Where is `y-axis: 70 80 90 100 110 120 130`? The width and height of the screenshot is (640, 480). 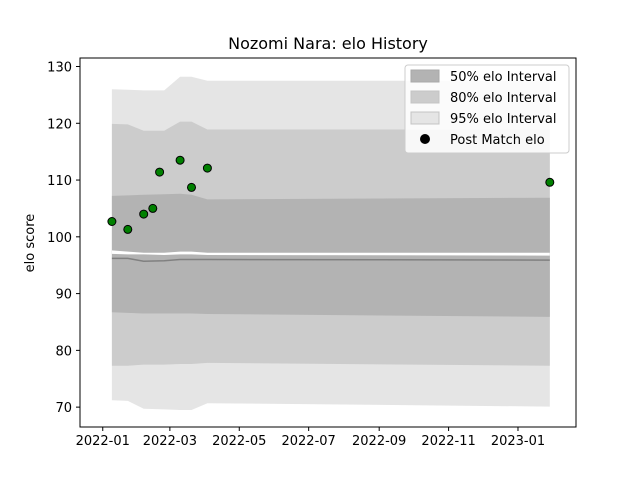
y-axis: 70 80 90 100 110 120 130 is located at coordinates (63, 238).